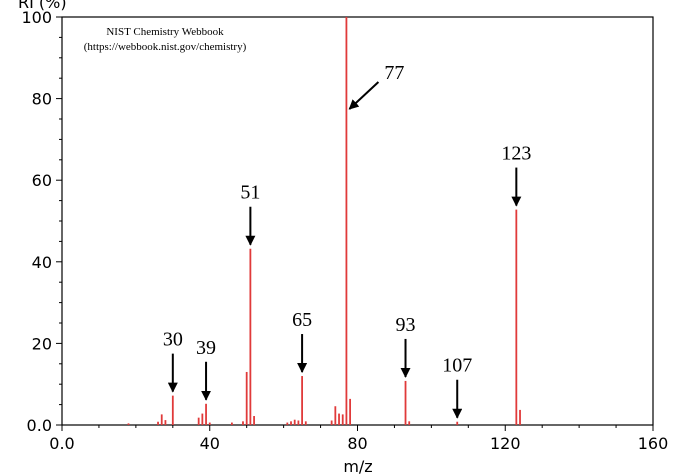 The image size is (699, 475). Describe the element at coordinates (42, 343) in the screenshot. I see `y-tick-label: 20` at that location.